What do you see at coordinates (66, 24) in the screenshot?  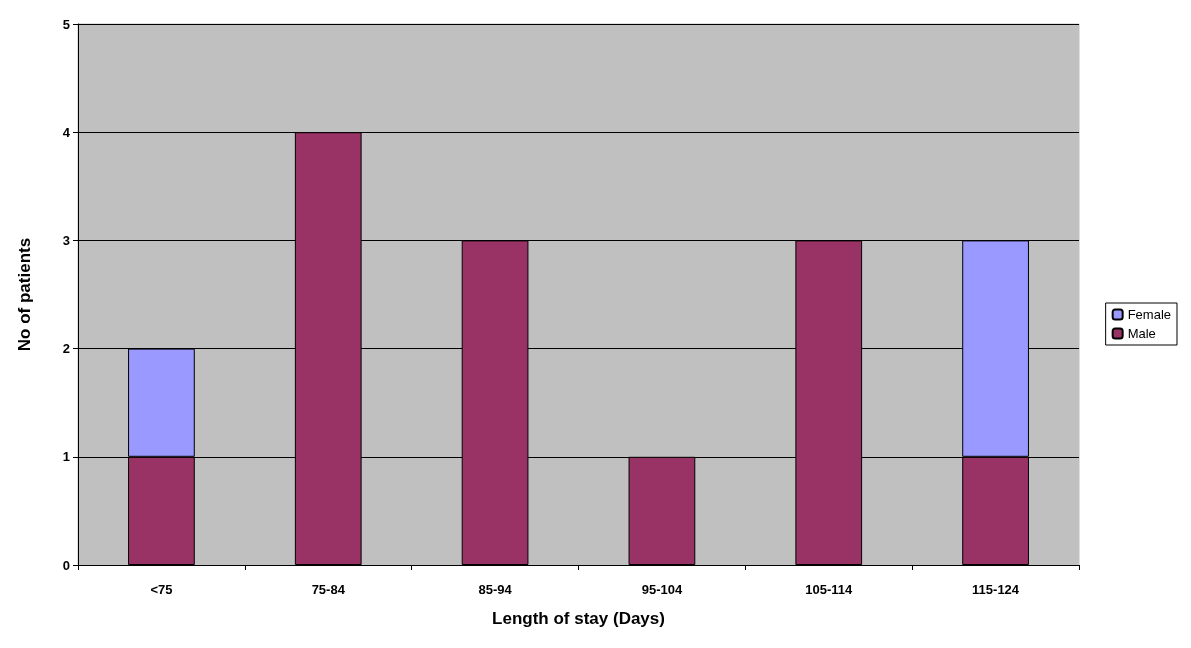 I see `y-tick-label: 5` at bounding box center [66, 24].